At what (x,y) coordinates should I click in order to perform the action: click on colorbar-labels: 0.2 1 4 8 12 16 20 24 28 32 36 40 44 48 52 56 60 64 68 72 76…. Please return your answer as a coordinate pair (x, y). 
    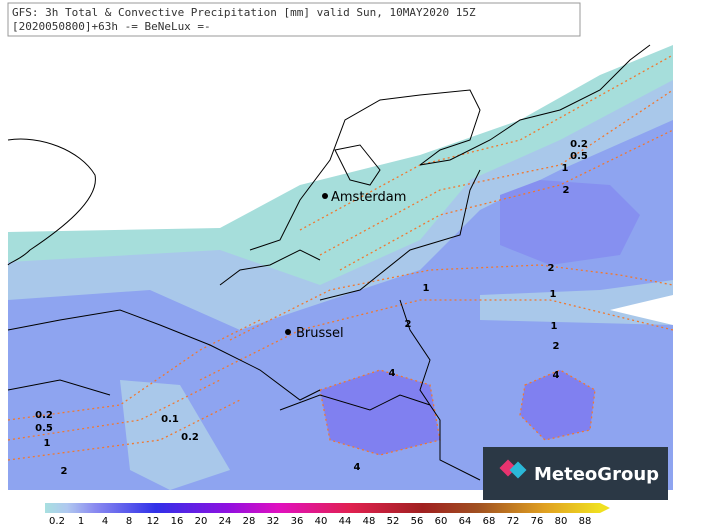
    Looking at the image, I should click on (320, 521).